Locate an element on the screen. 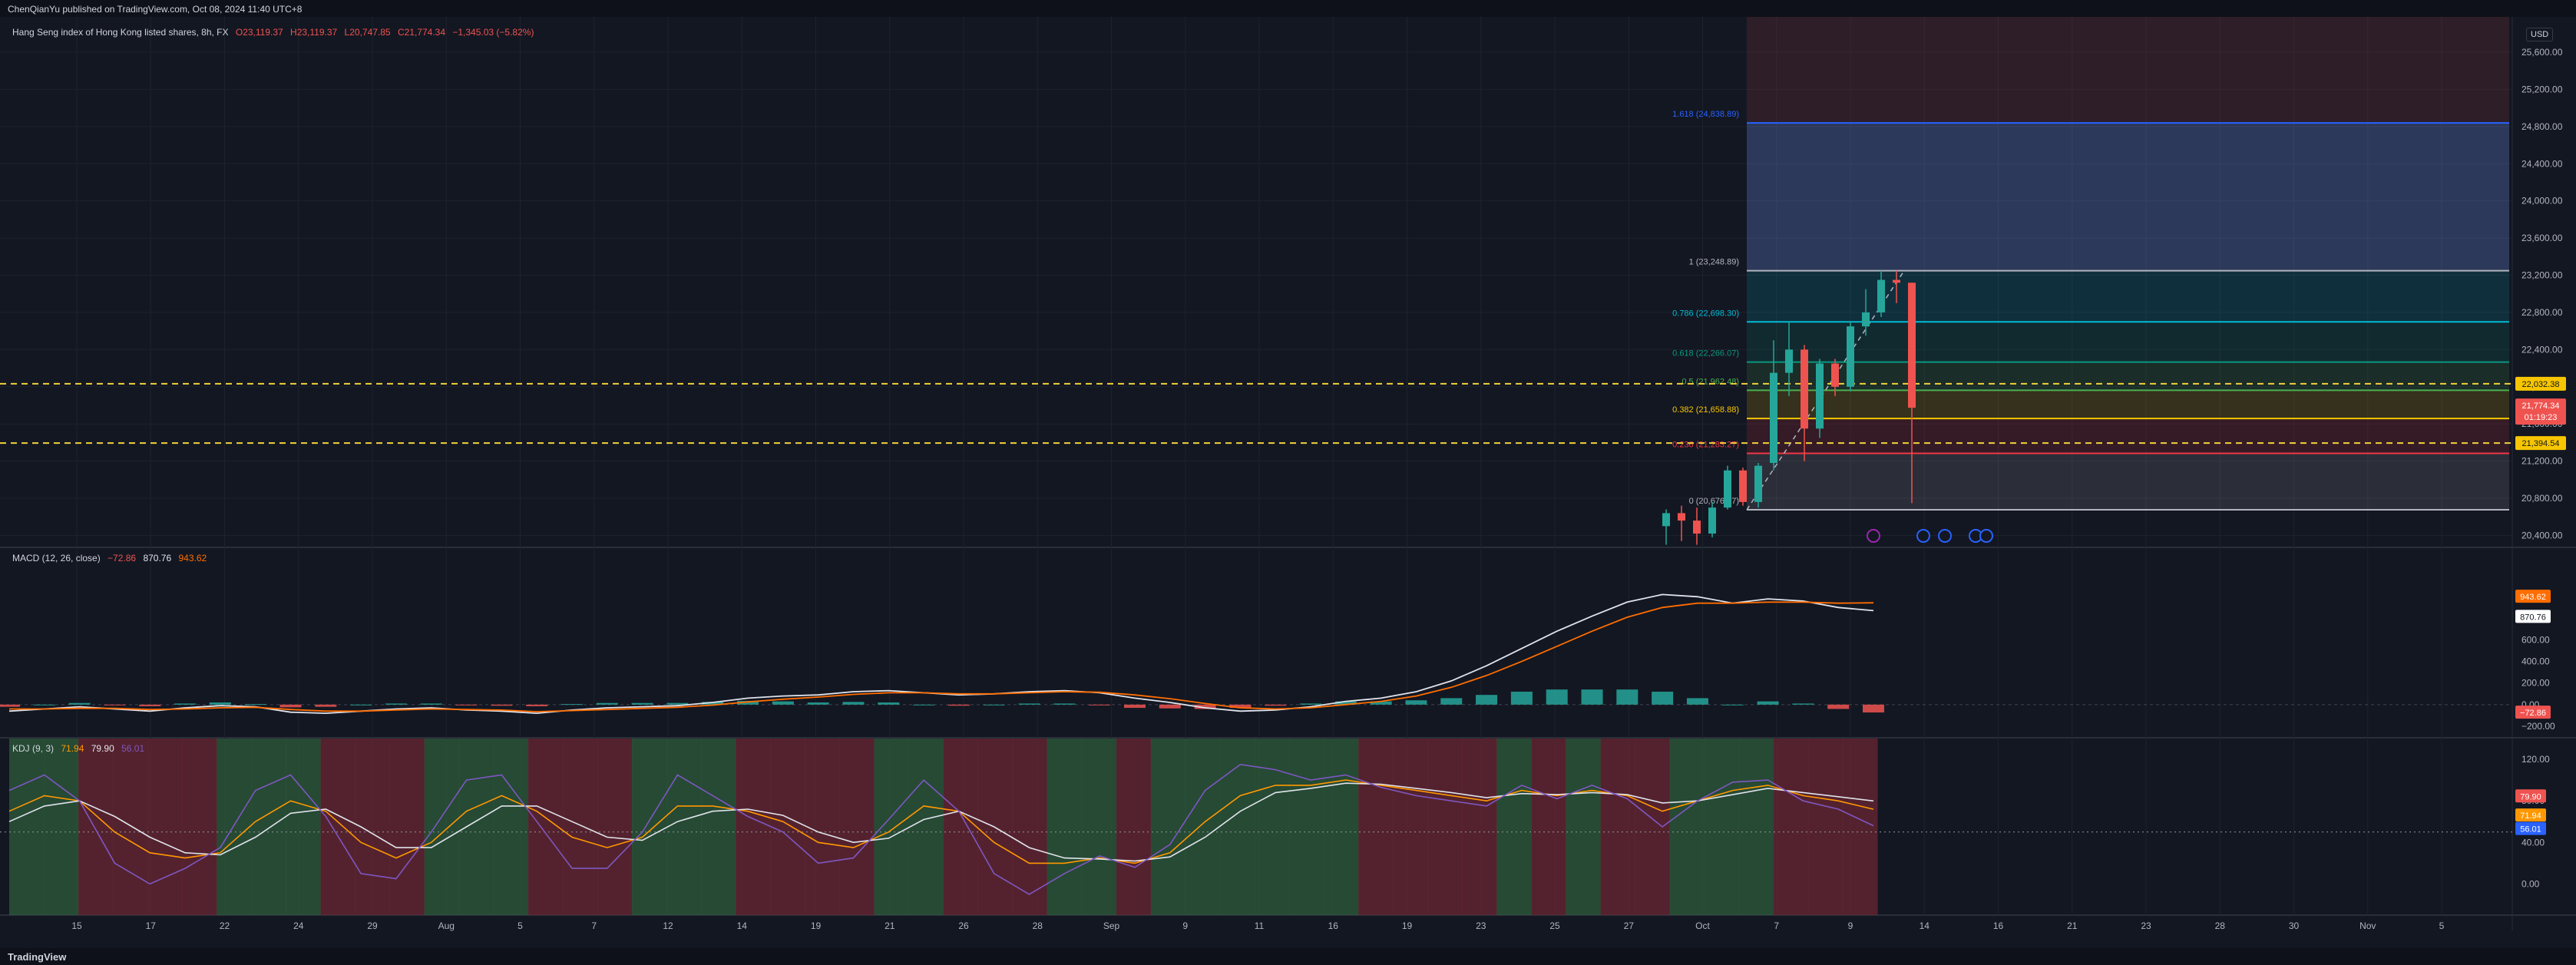  kdj-axis-tick-label: 120.00 is located at coordinates (2535, 759).